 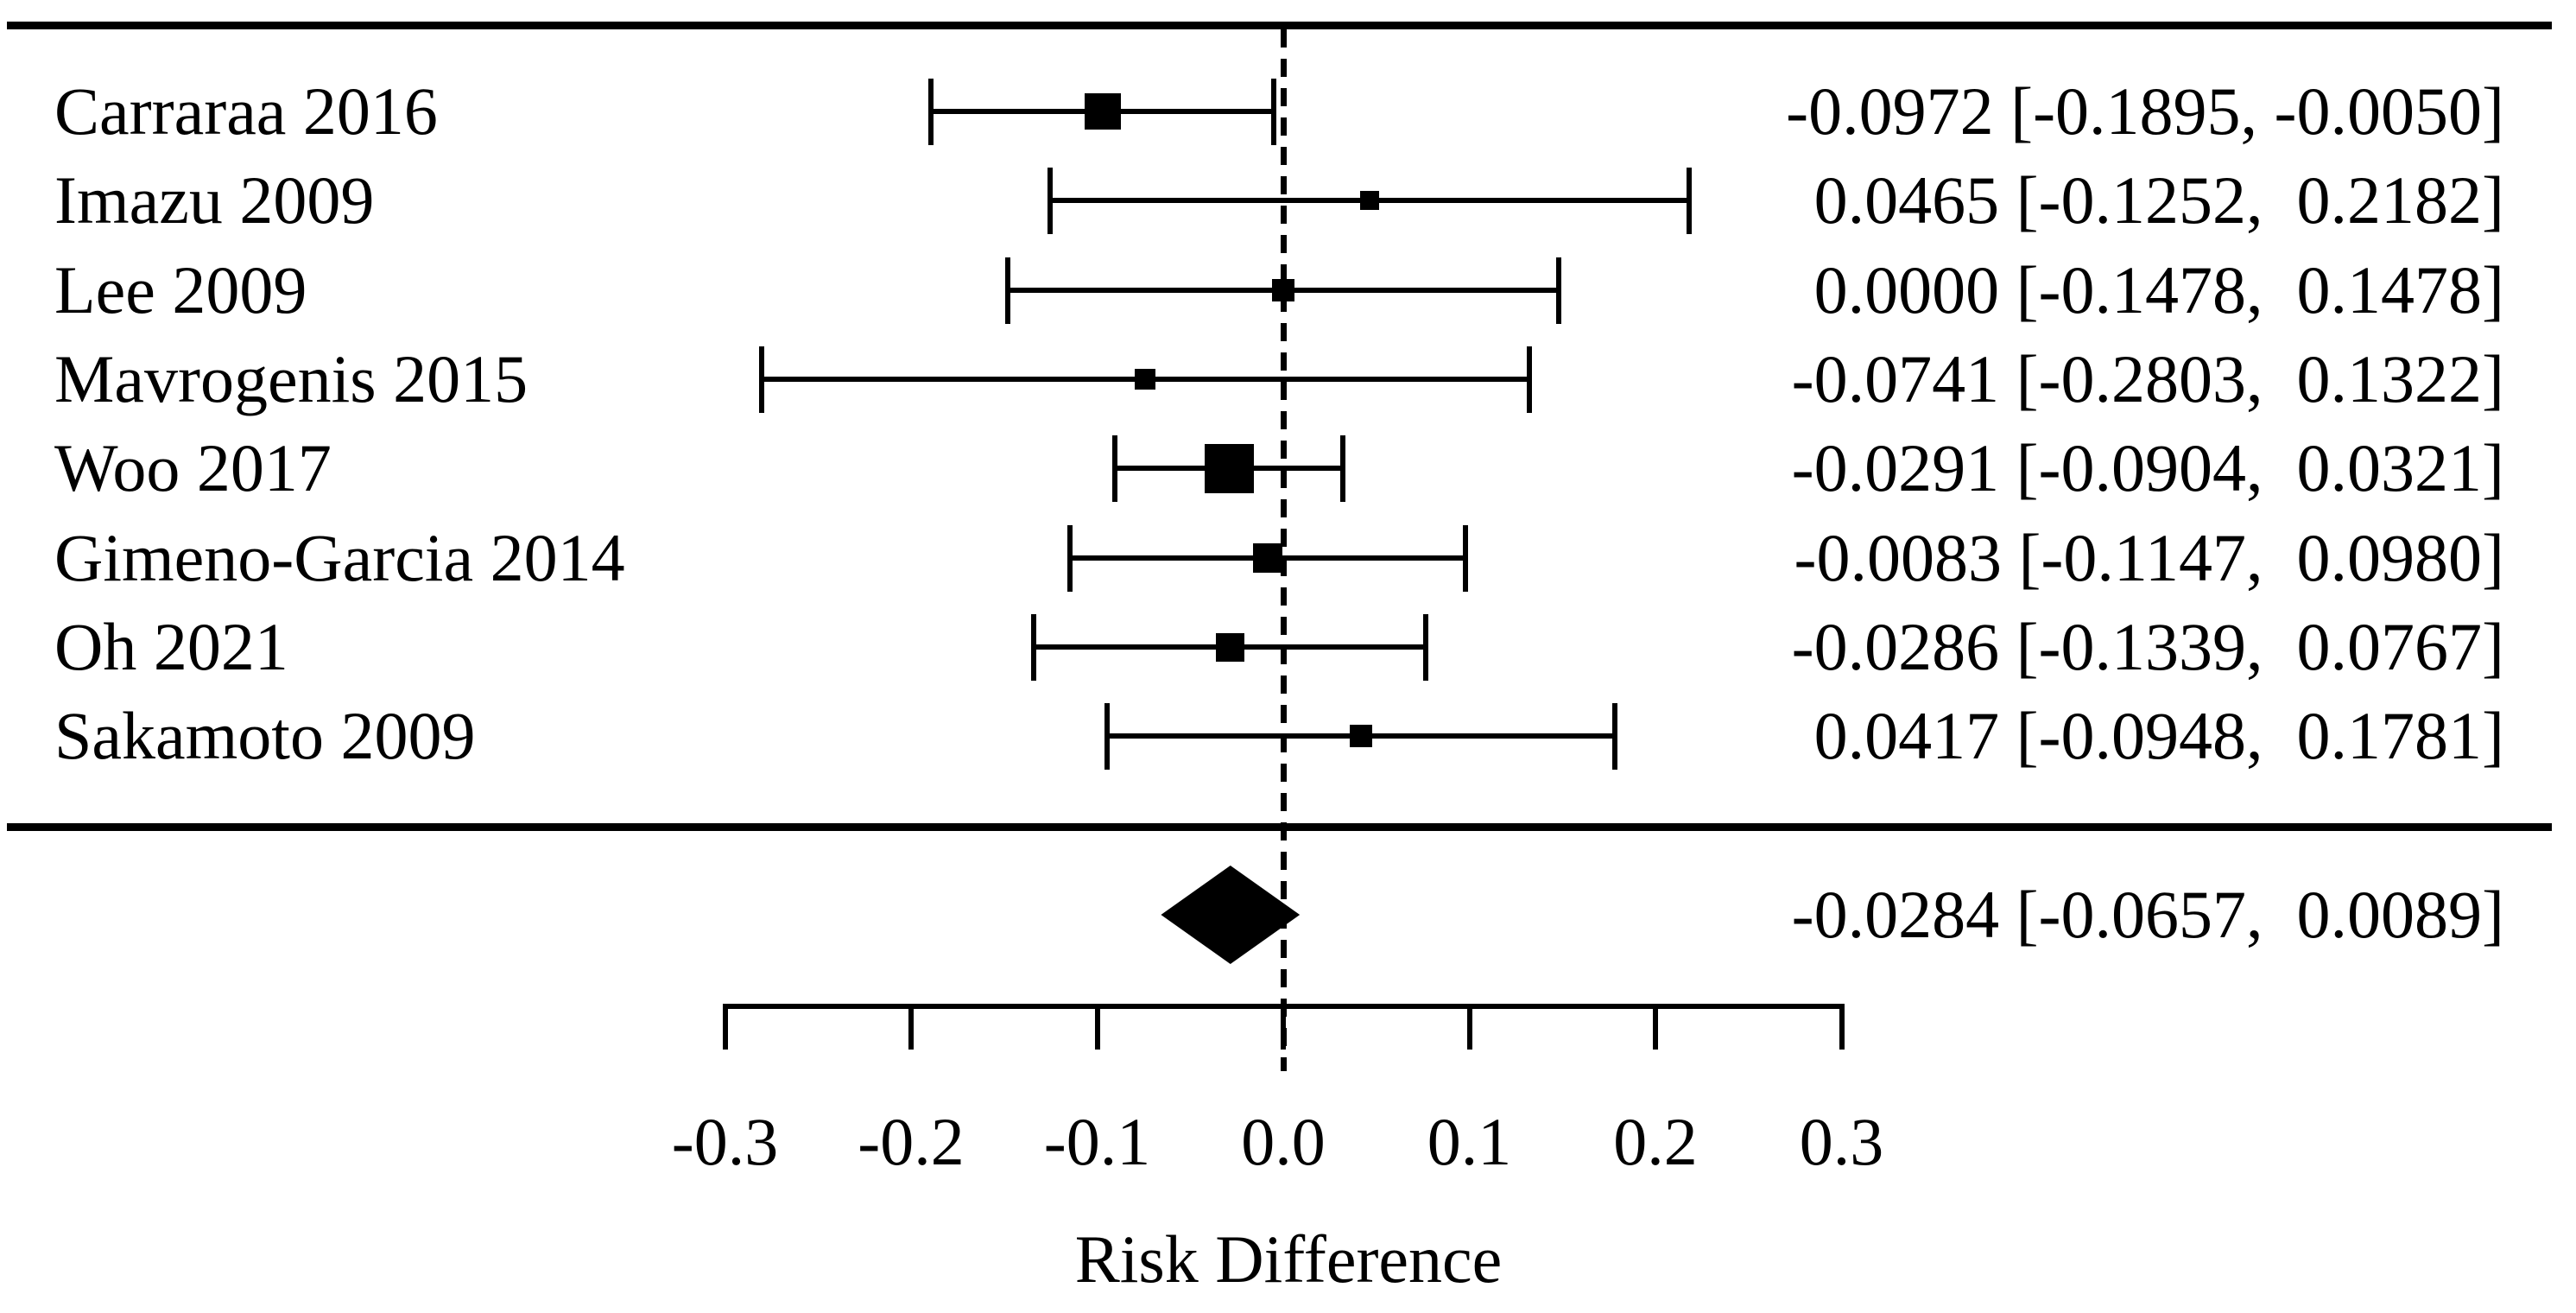 What do you see at coordinates (2158, 200) in the screenshot?
I see `study-value: 0.0465 [-0.1252, 0.2182]` at bounding box center [2158, 200].